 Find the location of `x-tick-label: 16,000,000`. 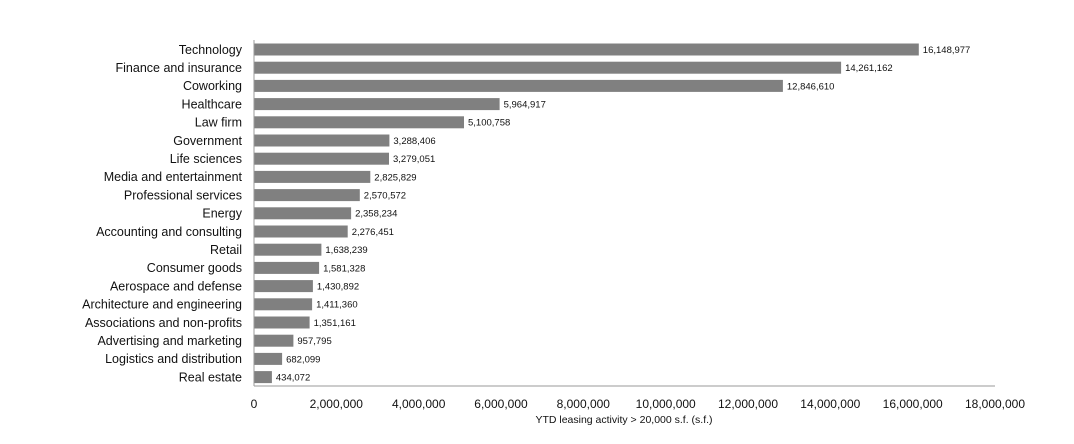

x-tick-label: 16,000,000 is located at coordinates (913, 404).